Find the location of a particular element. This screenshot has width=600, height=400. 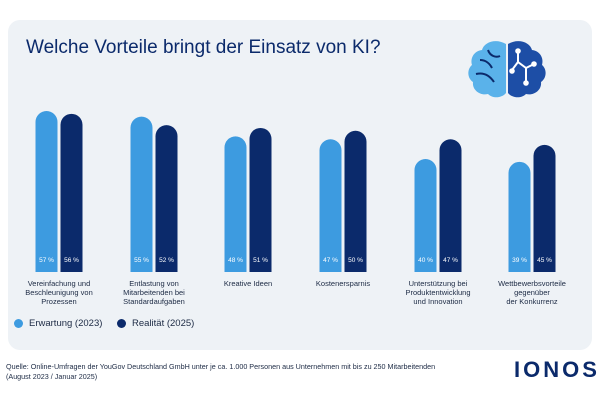

category-label-1-line-3: Prozessen is located at coordinates (58, 301).